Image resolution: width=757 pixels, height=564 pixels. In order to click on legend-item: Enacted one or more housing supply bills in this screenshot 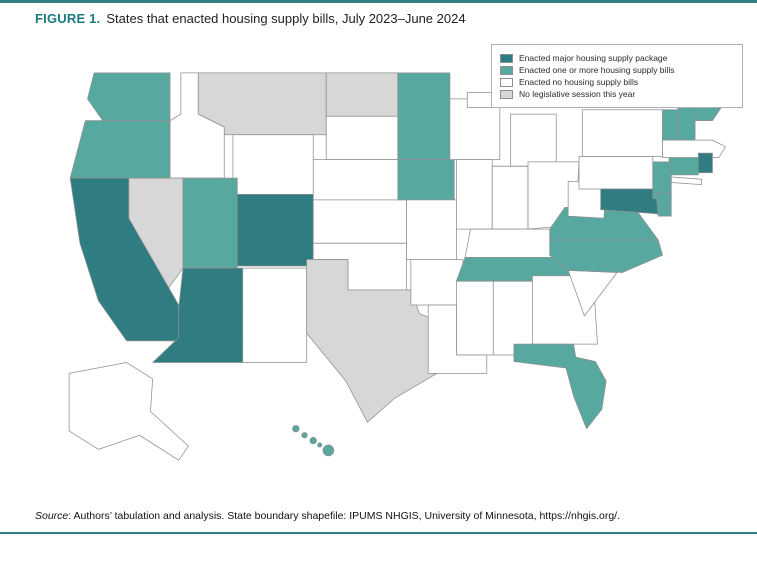, I will do `click(617, 70)`.